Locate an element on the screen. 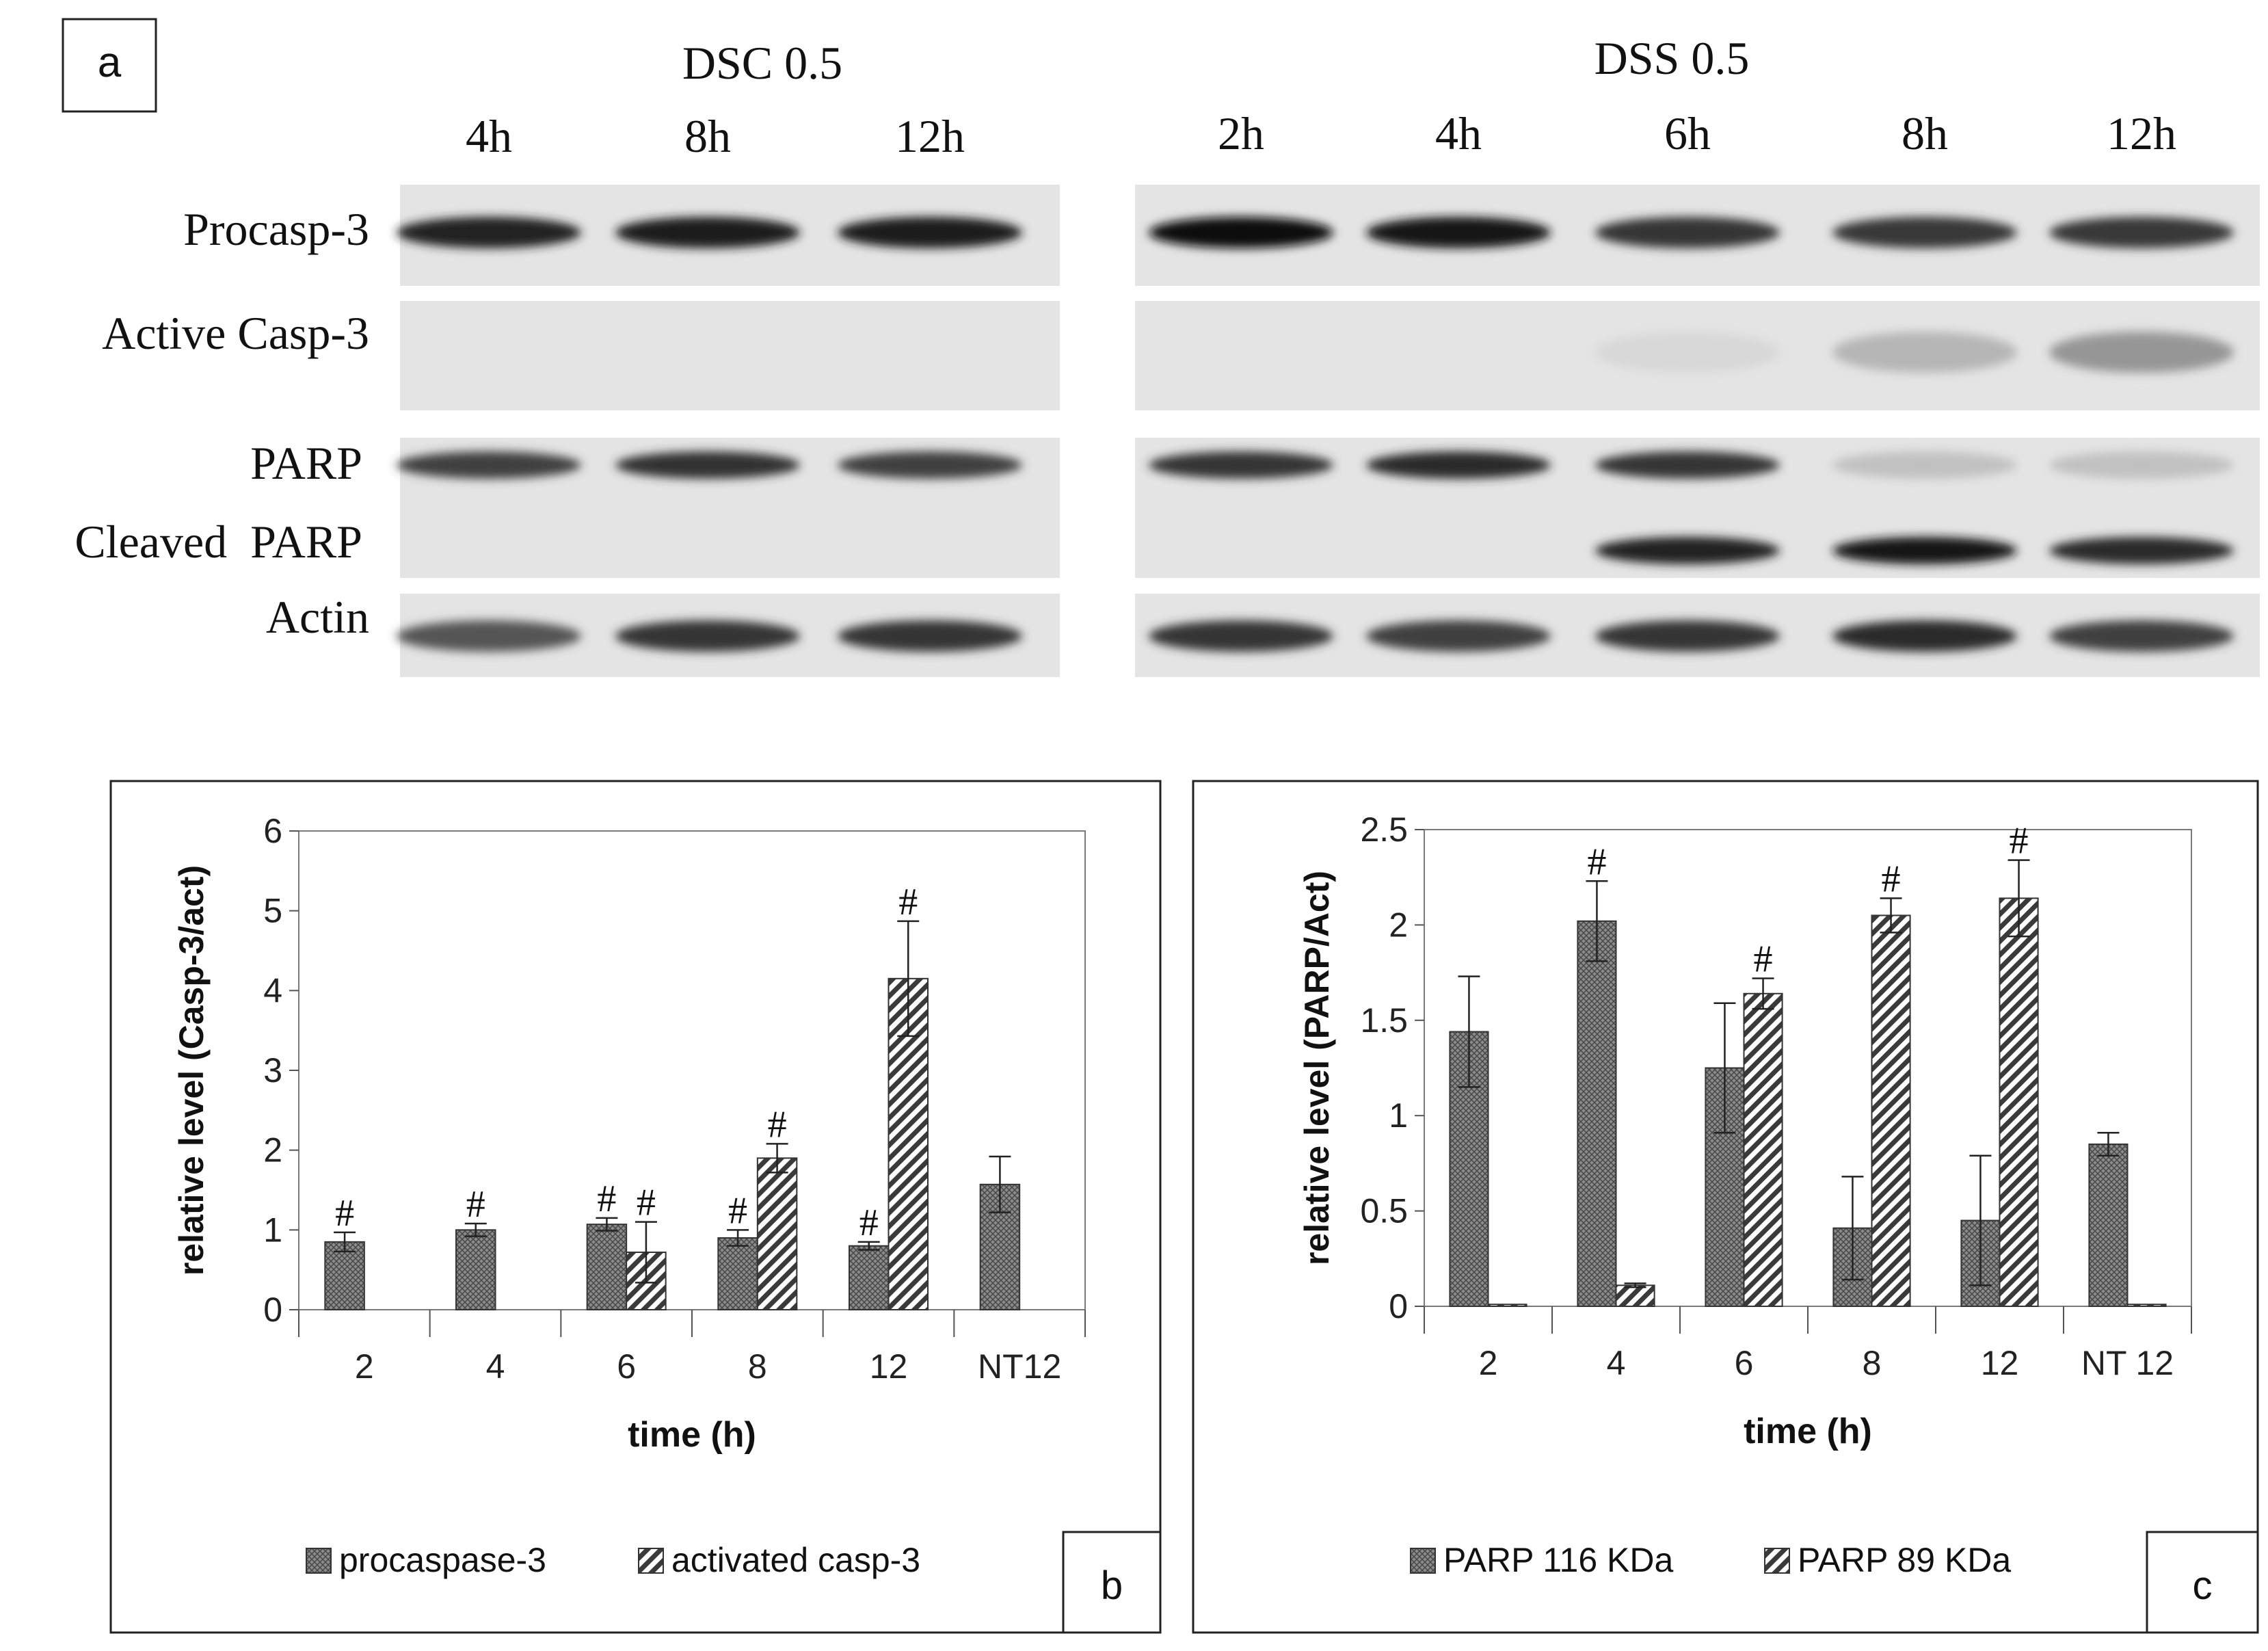 The width and height of the screenshot is (2268, 1651). x-tick-label: 6 is located at coordinates (626, 1366).